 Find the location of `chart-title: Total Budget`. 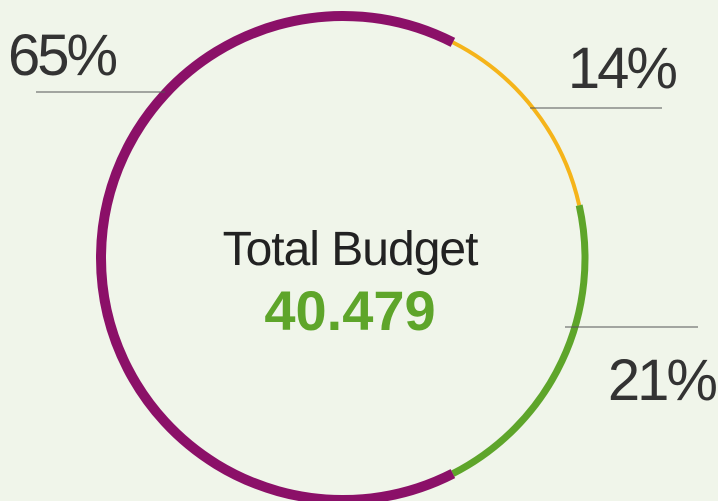

chart-title: Total Budget is located at coordinates (351, 249).